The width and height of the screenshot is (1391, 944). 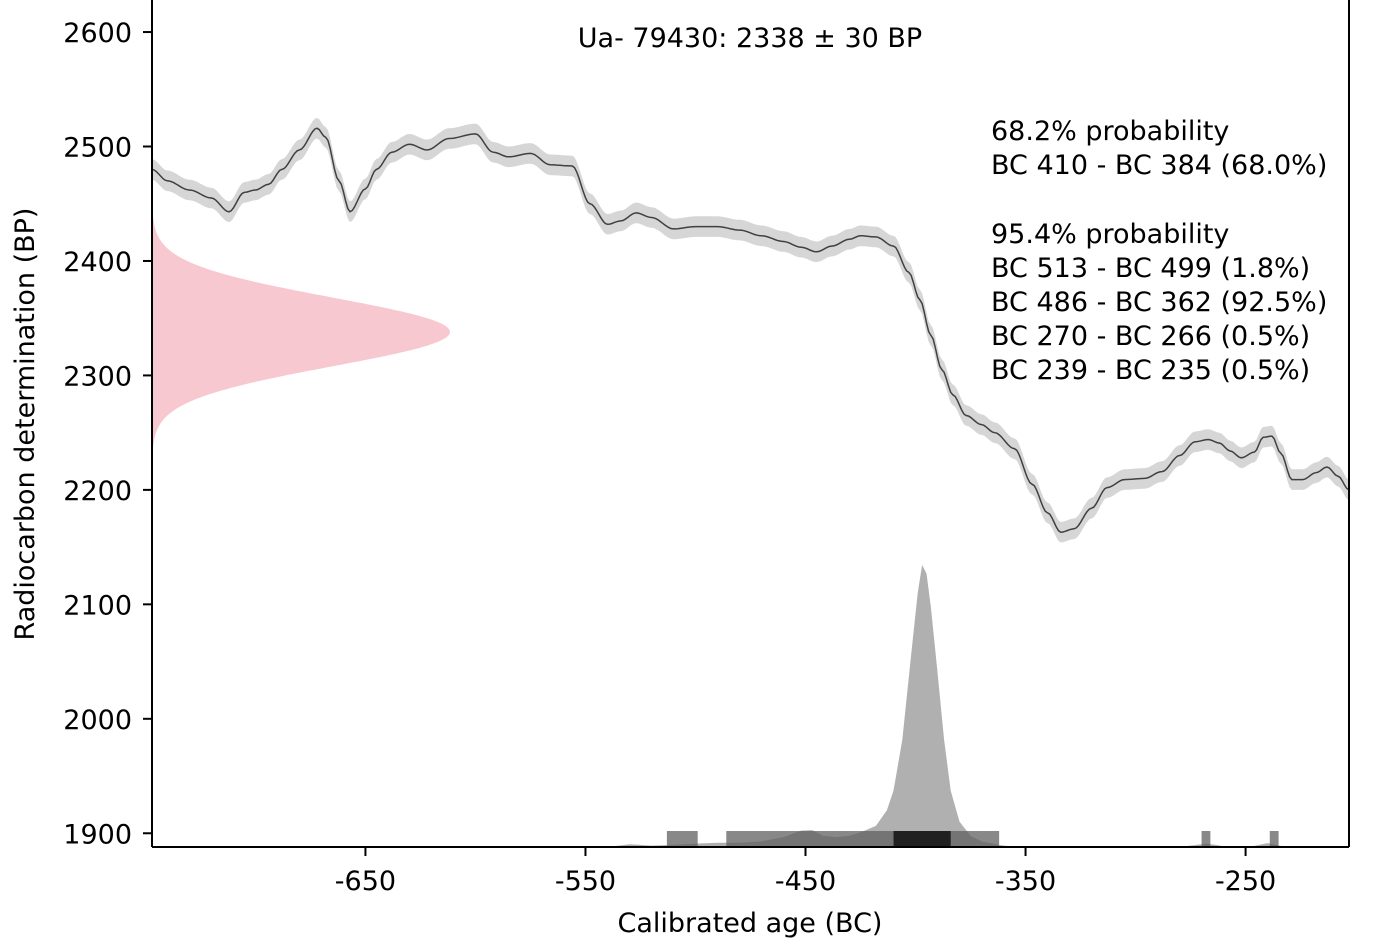 I want to click on p95-range-3: BC 270 - BC 266 (0.5%), so click(x=1150, y=336).